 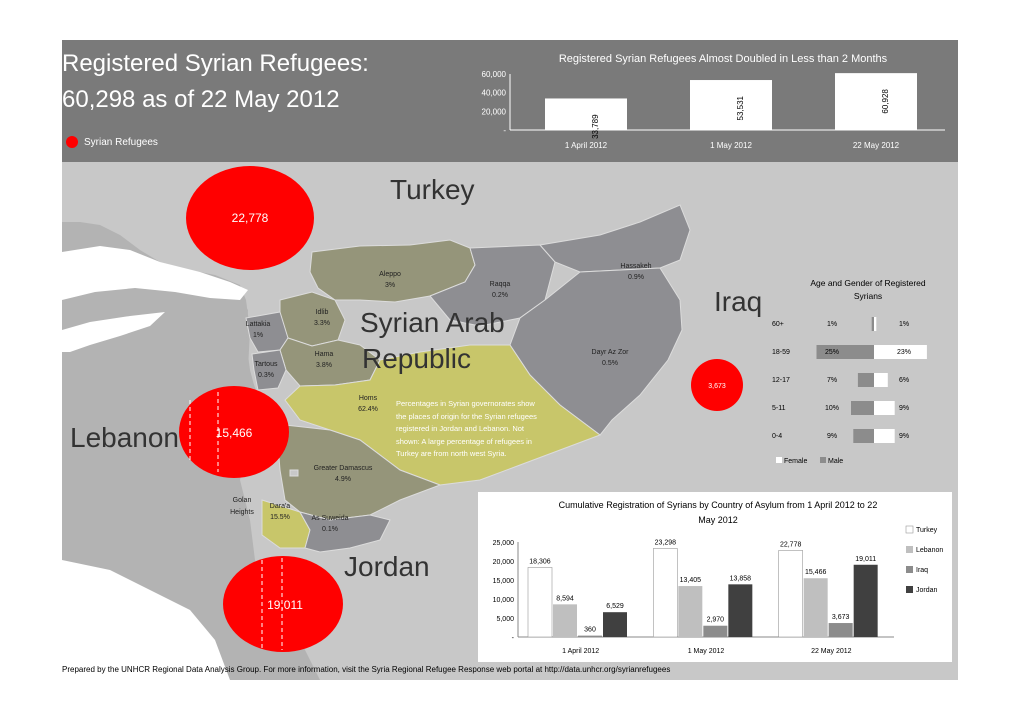 I want to click on chart-cum-category-label: 22 May 2012, so click(x=831, y=651).